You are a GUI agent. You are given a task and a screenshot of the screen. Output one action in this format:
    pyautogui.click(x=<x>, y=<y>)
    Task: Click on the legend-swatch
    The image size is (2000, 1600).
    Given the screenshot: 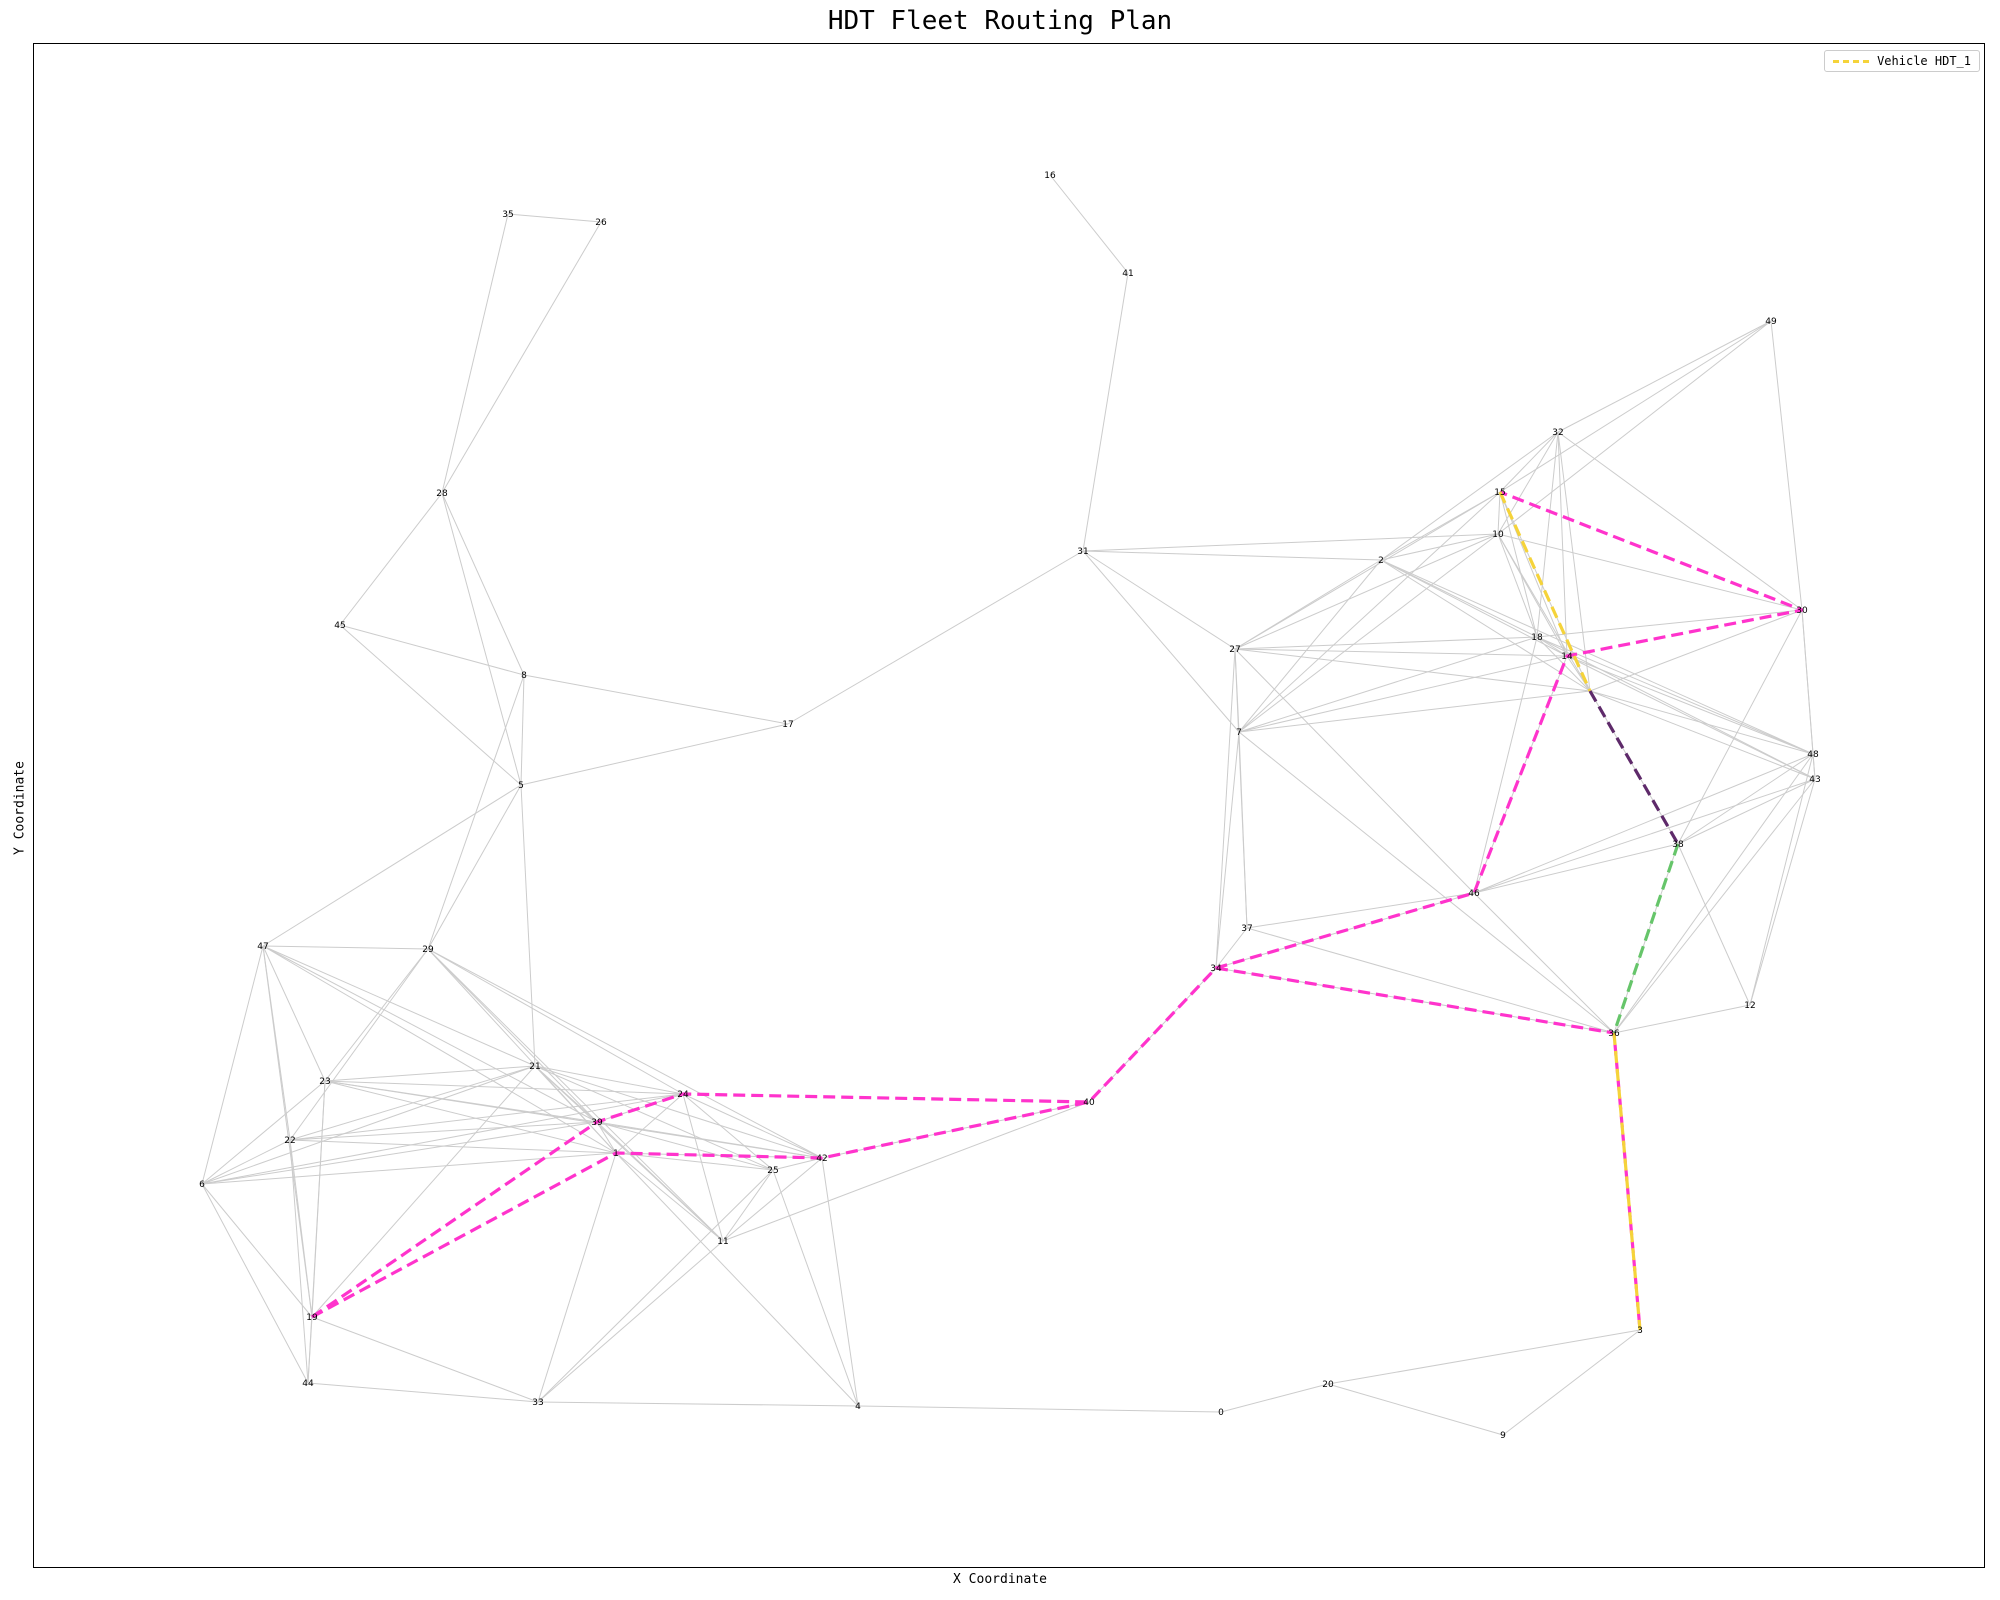 What is the action you would take?
    pyautogui.click(x=1851, y=61)
    